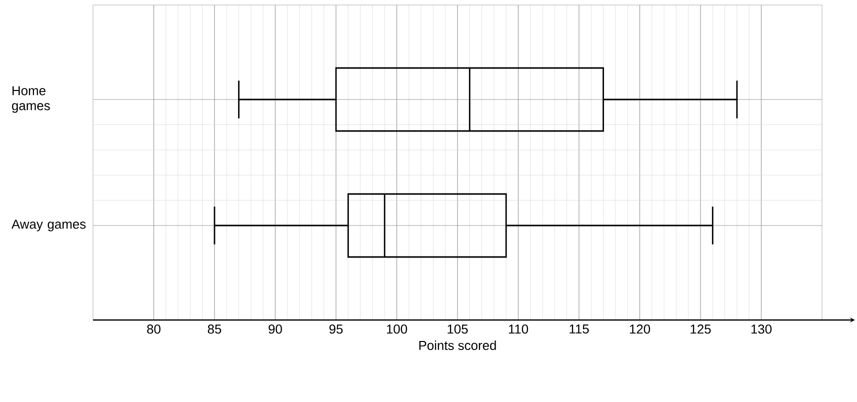  What do you see at coordinates (700, 329) in the screenshot?
I see `x-tick-label: 125` at bounding box center [700, 329].